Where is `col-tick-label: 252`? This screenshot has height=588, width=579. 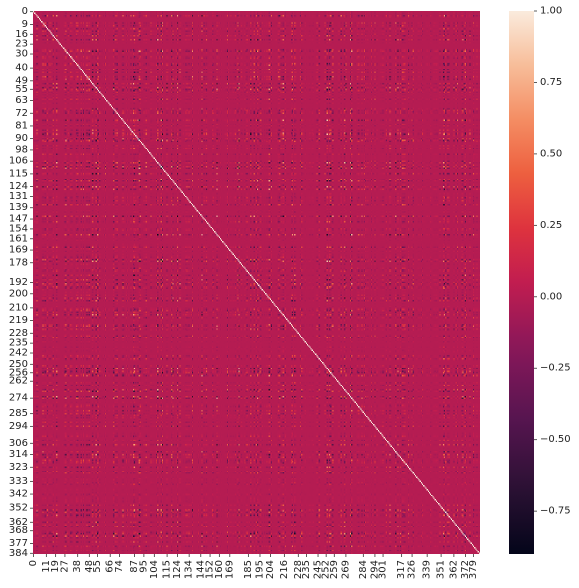
col-tick-label: 252 is located at coordinates (326, 569).